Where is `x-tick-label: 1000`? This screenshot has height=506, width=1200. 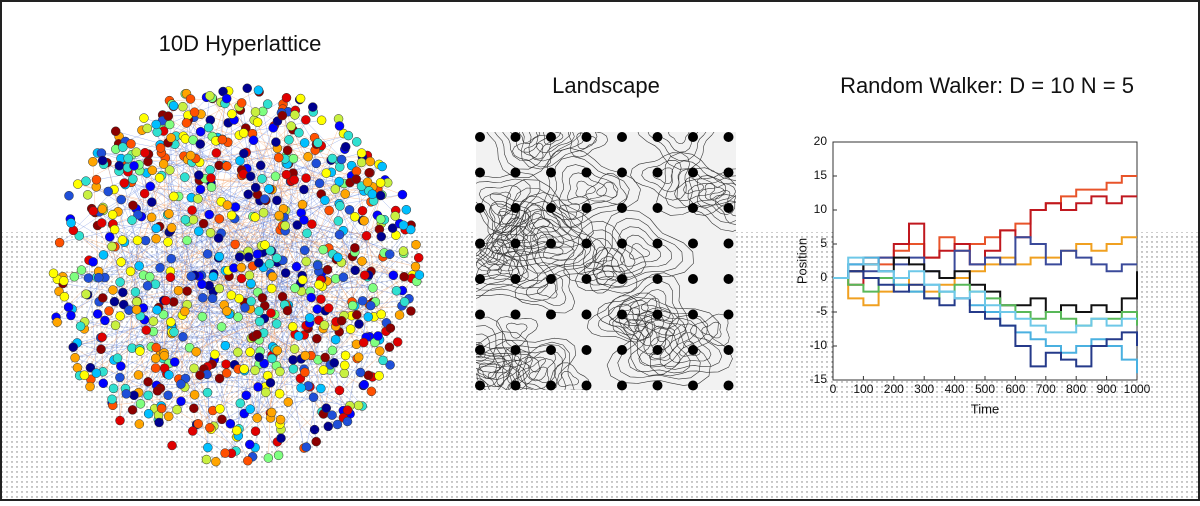 x-tick-label: 1000 is located at coordinates (1137, 389).